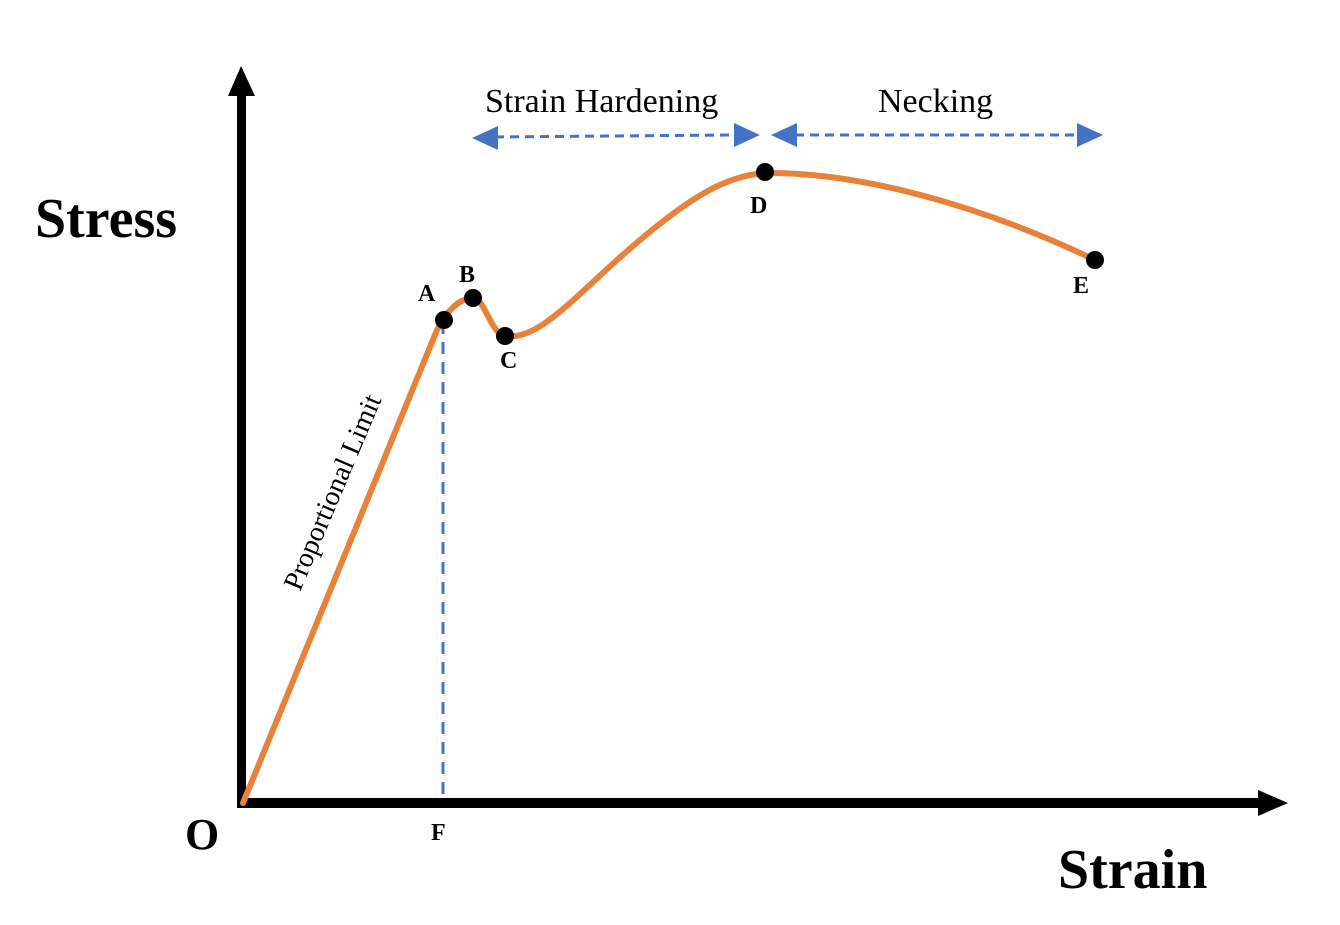 The width and height of the screenshot is (1340, 925). I want to click on point-e-label: E, so click(1081, 286).